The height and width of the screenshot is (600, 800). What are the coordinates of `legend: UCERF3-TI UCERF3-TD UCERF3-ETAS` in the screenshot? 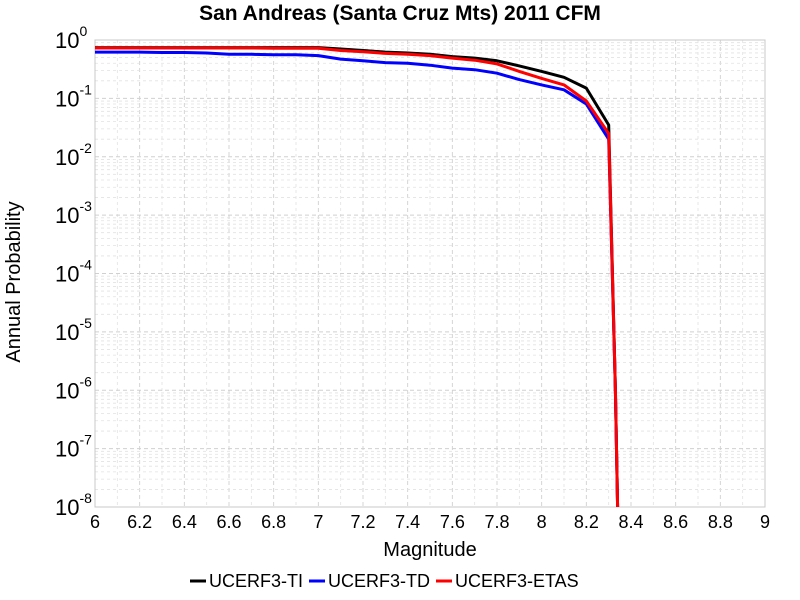 It's located at (384, 581).